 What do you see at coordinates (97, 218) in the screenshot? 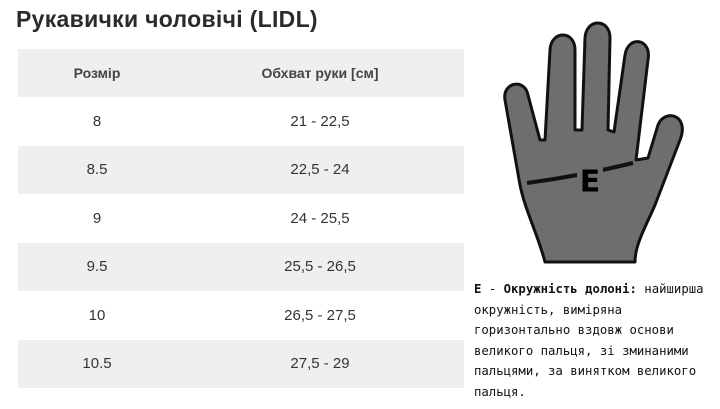
I see `table-cell: 9` at bounding box center [97, 218].